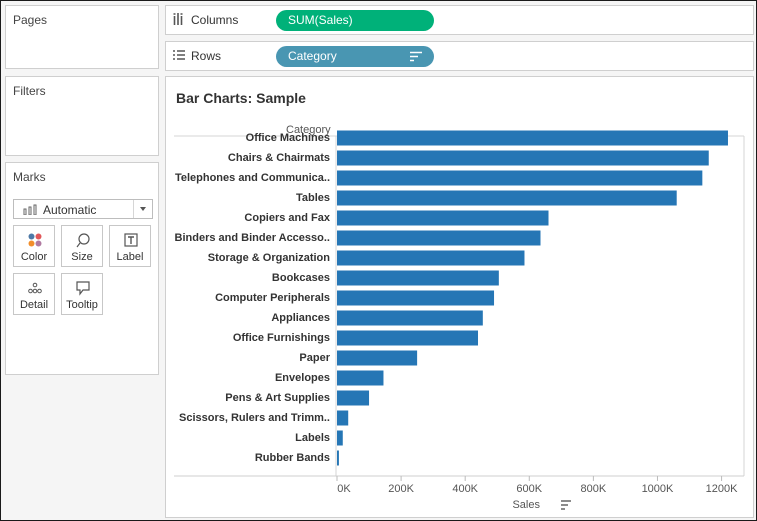  What do you see at coordinates (34, 305) in the screenshot?
I see `detail-label: Detail` at bounding box center [34, 305].